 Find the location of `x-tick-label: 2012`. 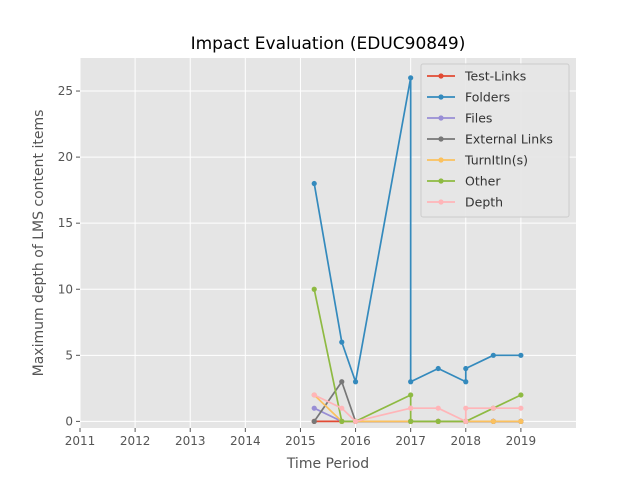

x-tick-label: 2012 is located at coordinates (135, 441).